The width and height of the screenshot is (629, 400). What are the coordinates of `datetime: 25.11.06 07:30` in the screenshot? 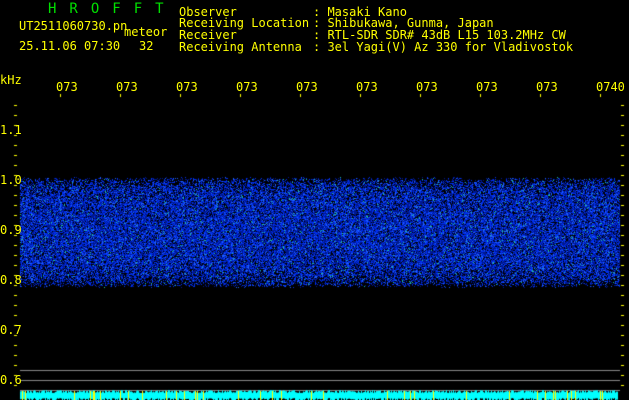 It's located at (69, 46).